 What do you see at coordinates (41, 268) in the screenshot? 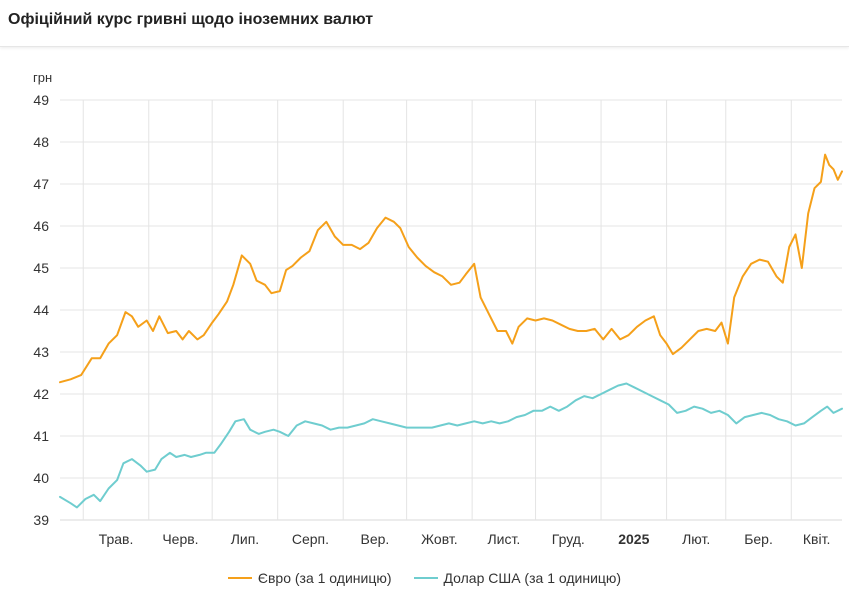
I see `y-tick-label: 45` at bounding box center [41, 268].